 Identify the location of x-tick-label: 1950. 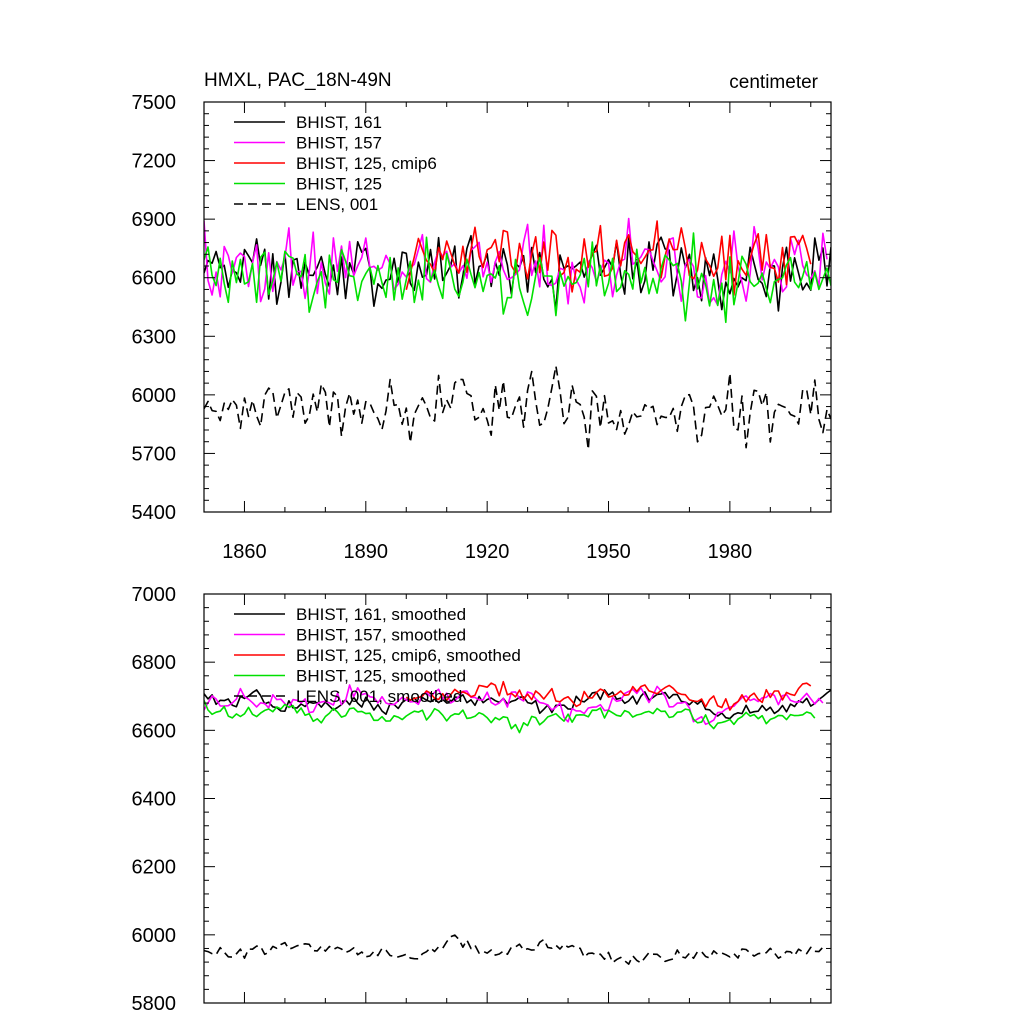
(608, 552).